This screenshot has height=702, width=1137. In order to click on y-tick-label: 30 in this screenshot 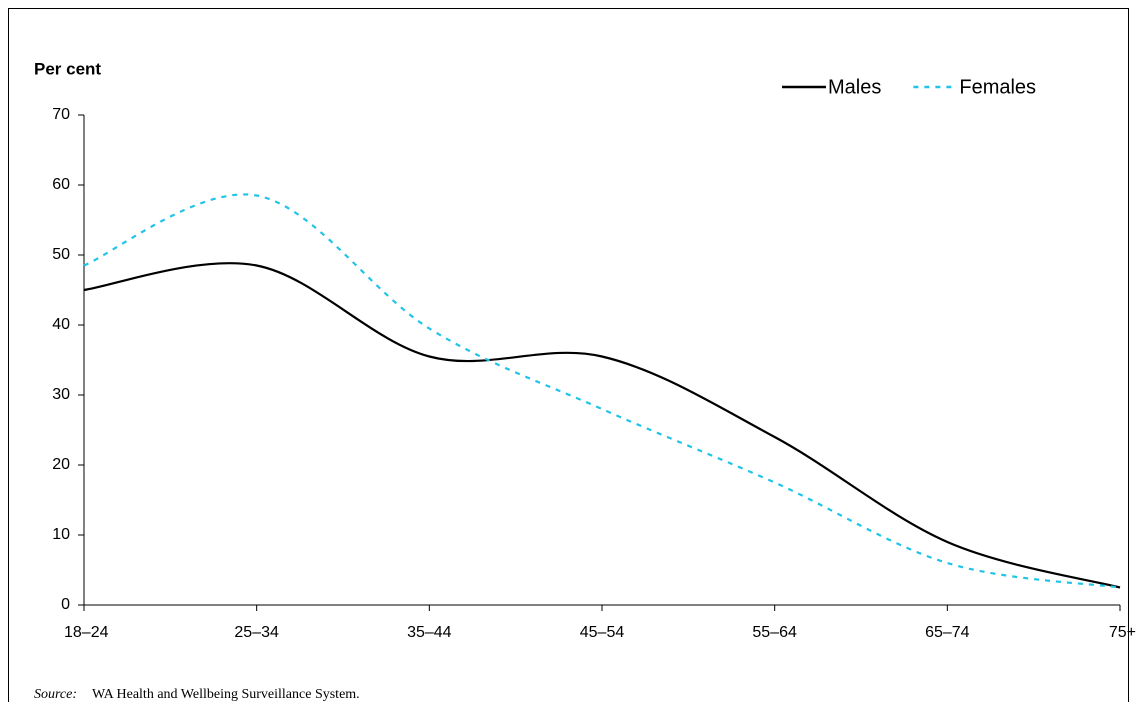, I will do `click(61, 394)`.